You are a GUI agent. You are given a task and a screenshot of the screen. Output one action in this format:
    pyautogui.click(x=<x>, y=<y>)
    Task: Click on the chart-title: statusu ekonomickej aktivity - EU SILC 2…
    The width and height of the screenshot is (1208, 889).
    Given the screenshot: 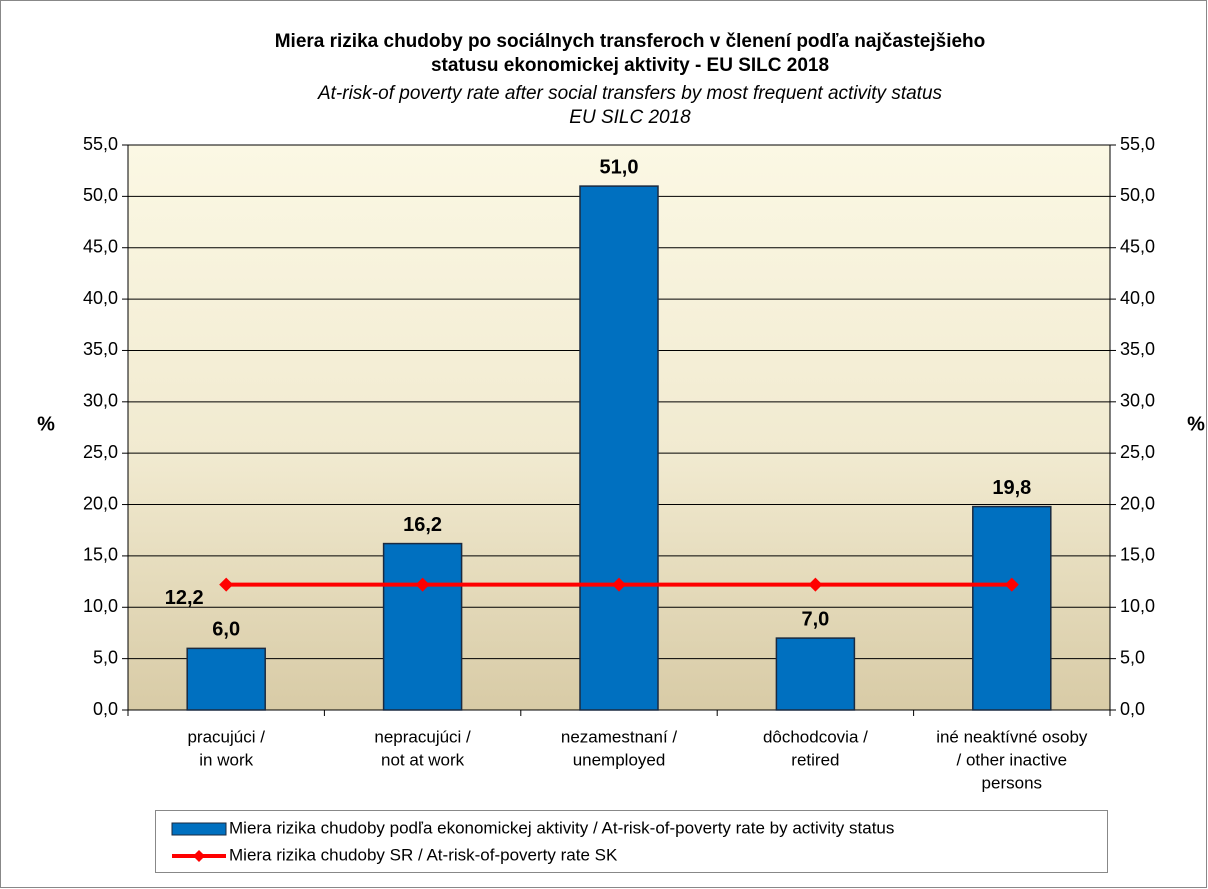 What is the action you would take?
    pyautogui.click(x=630, y=65)
    